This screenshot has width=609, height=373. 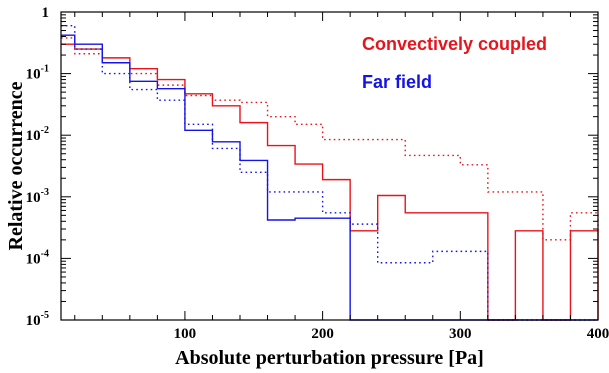 I want to click on y-tick-label: 1, so click(x=46, y=13).